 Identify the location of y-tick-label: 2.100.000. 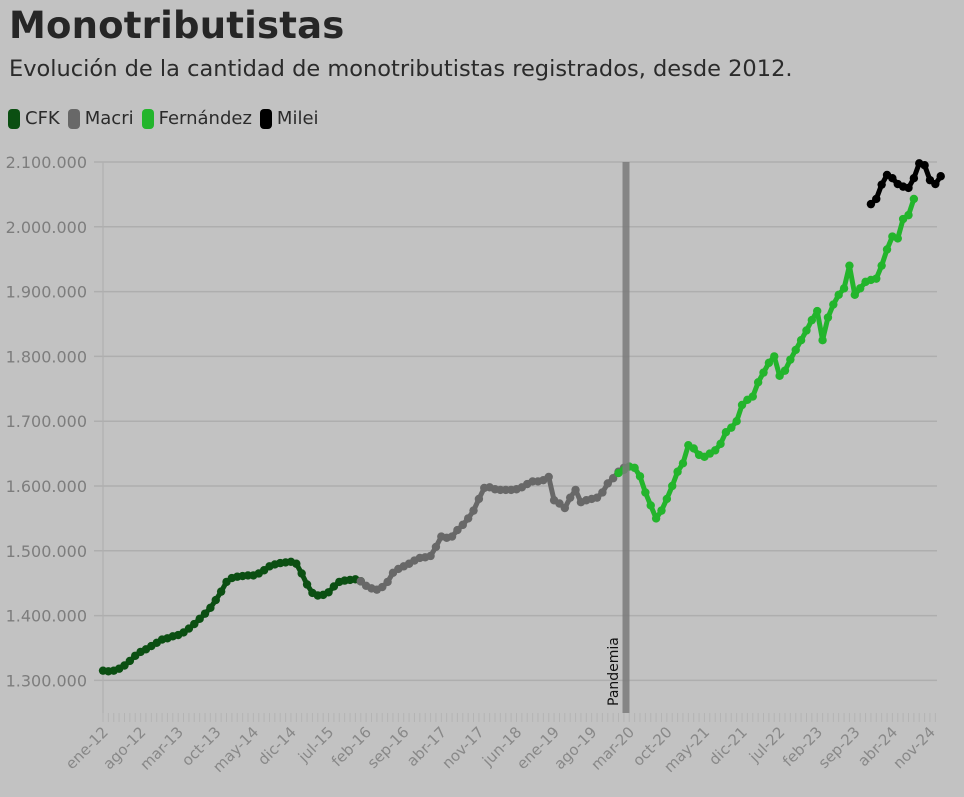
(46, 162).